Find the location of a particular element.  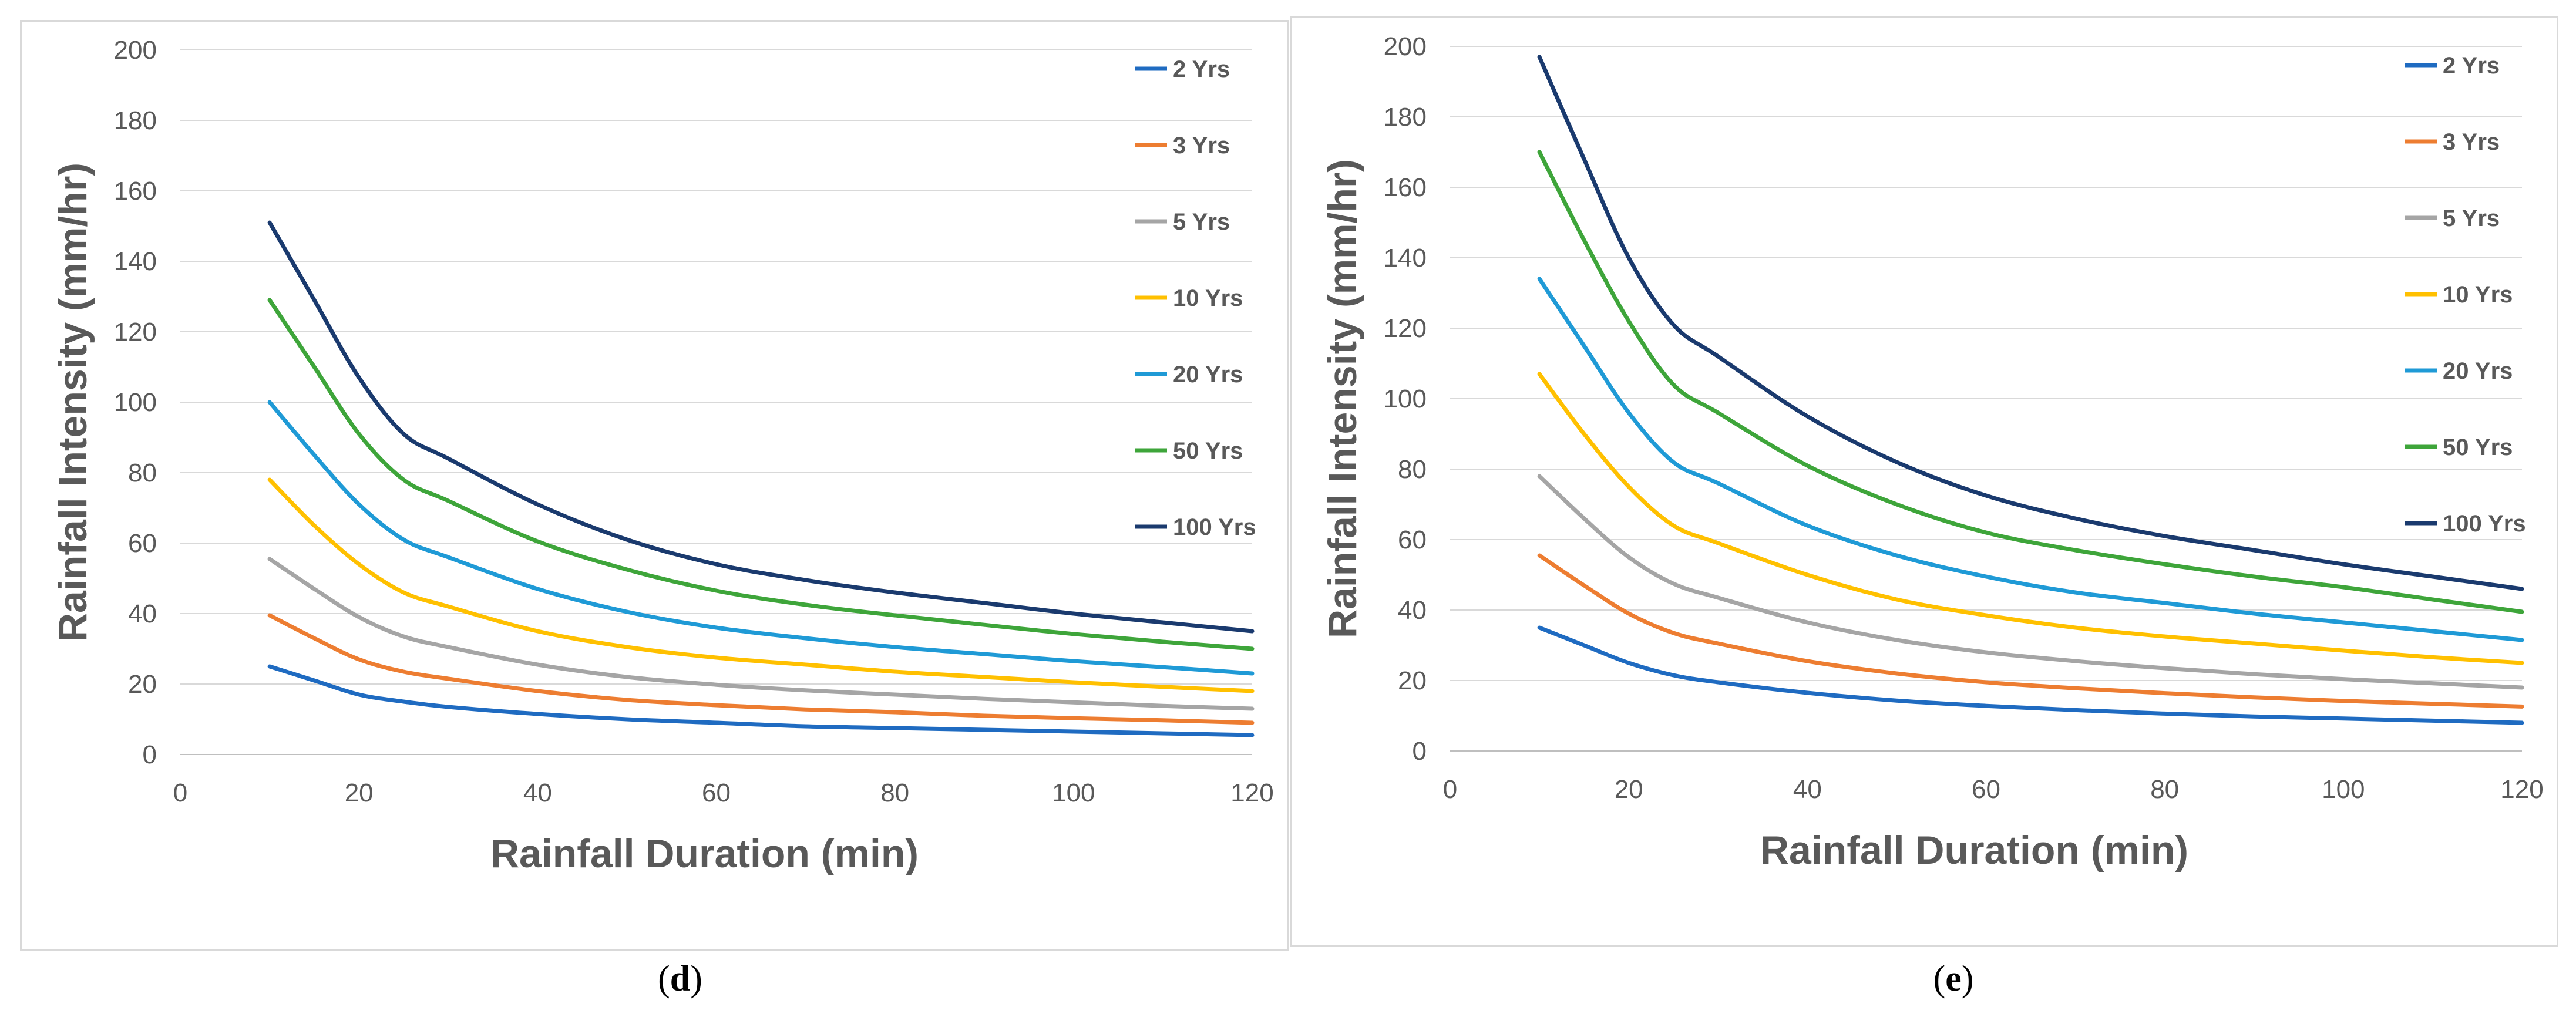

caption-e: (e) is located at coordinates (1954, 979).